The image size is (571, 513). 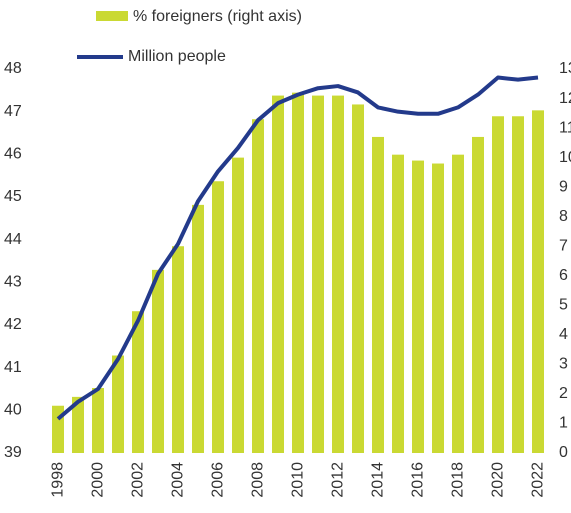 I want to click on y2-tick-label: 13, so click(x=565, y=68).